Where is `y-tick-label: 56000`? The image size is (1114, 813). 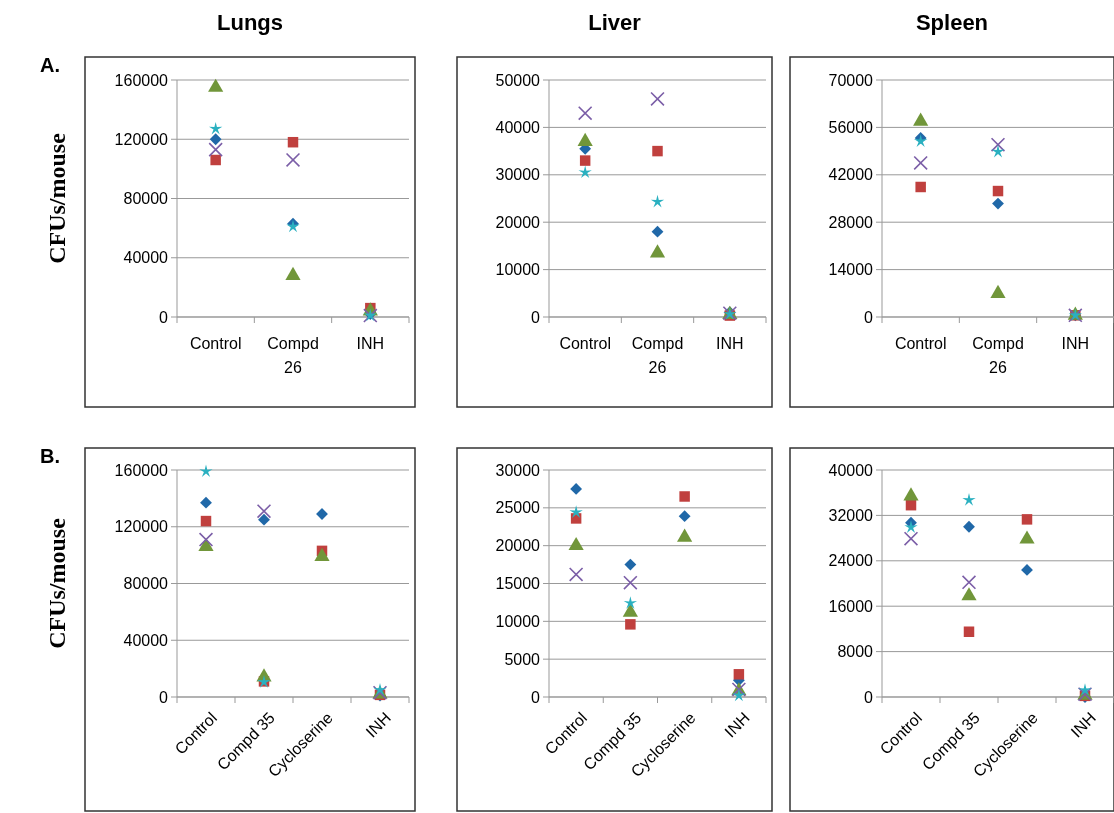 y-tick-label: 56000 is located at coordinates (851, 127).